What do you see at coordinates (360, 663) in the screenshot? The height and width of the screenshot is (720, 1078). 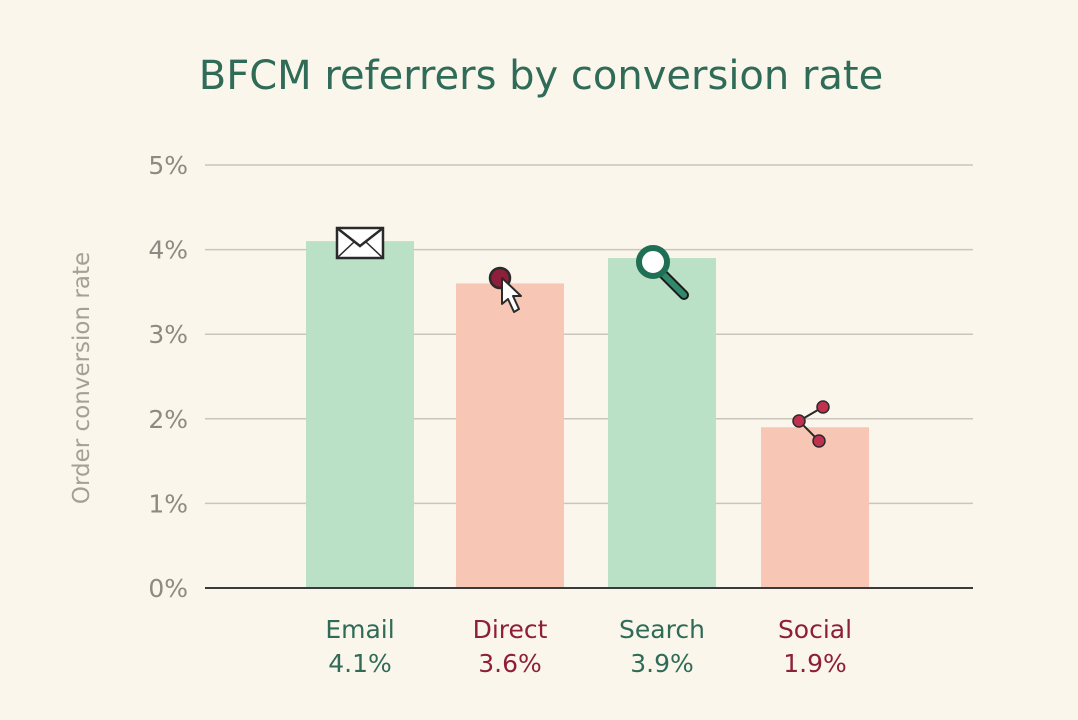 I see `value-label: 4.1%` at bounding box center [360, 663].